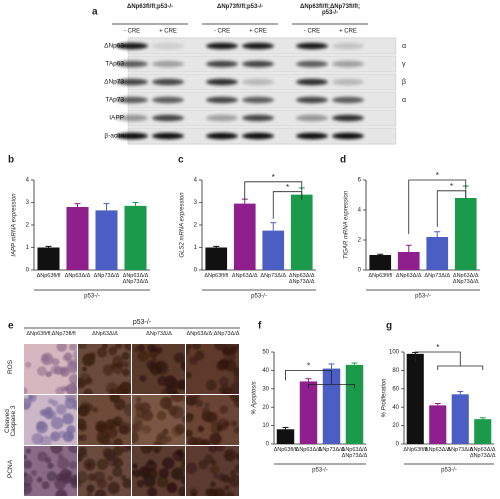 This screenshot has width=500, height=499. Describe the element at coordinates (114, 136) in the screenshot. I see `row-label: β-actin` at that location.